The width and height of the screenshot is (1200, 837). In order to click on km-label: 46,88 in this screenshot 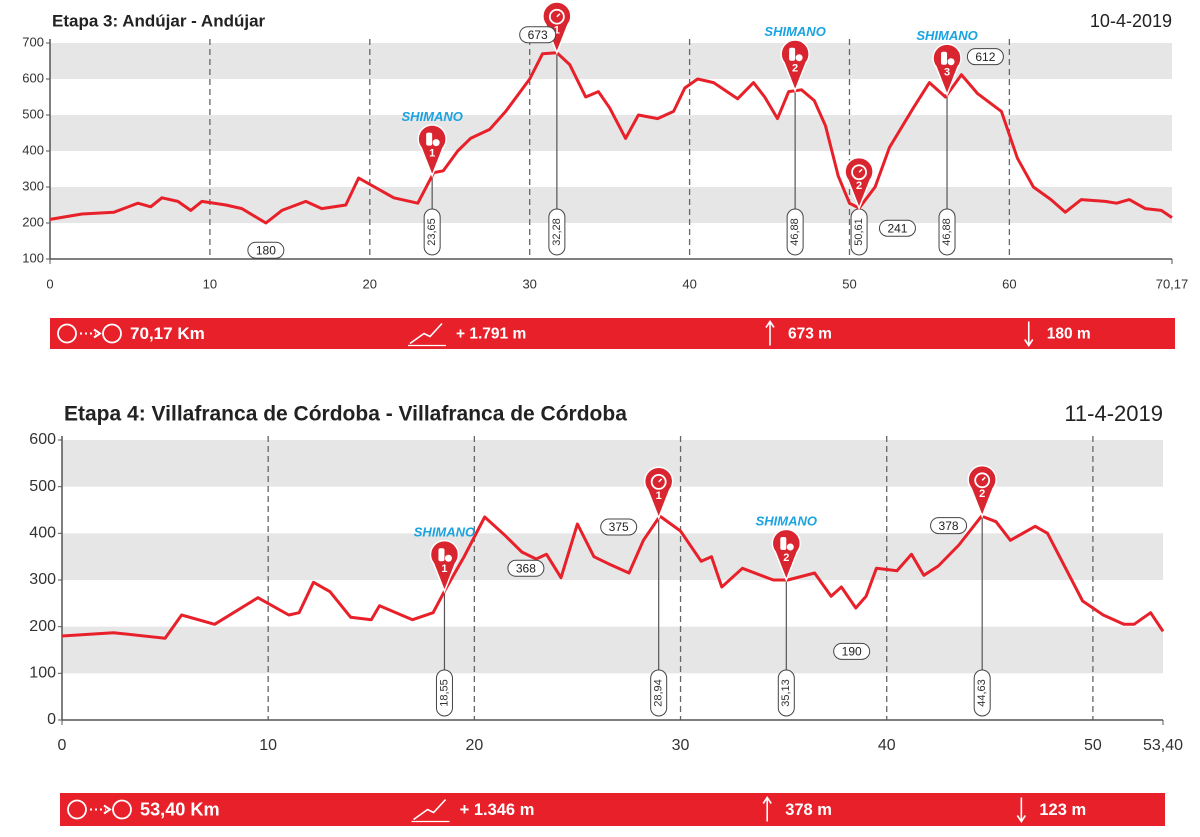, I will do `click(947, 232)`.